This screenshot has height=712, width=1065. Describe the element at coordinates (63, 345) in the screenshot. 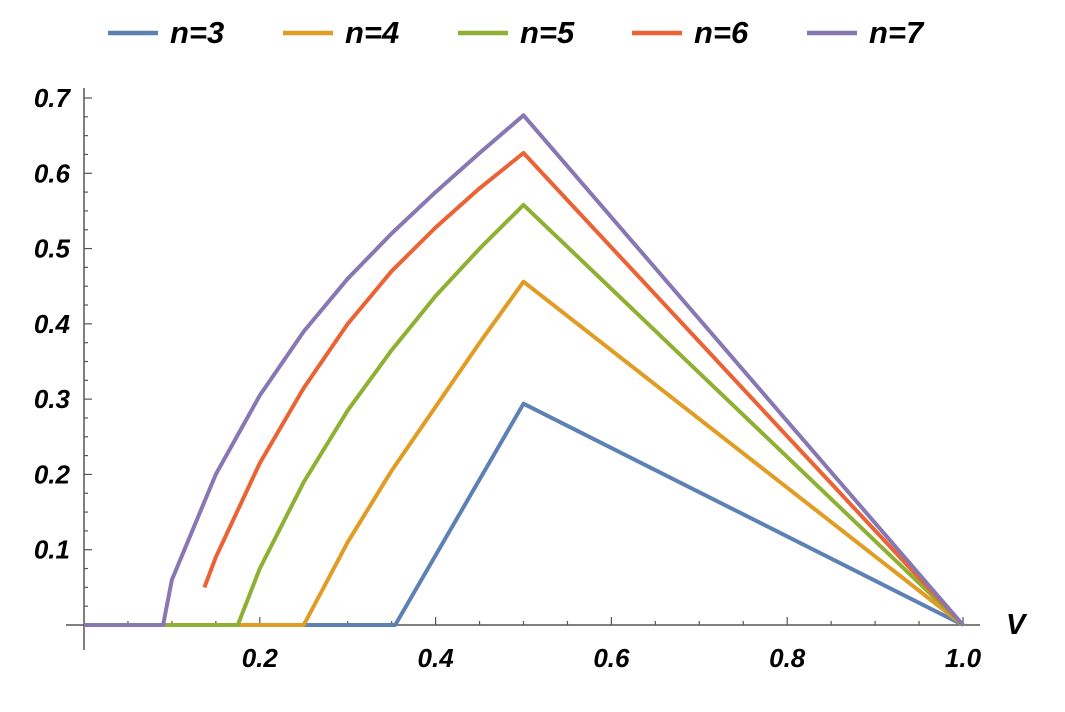

I see `y-ticks: 0.1 0.2 0.3 0.4 0.5 0.6 0.7` at that location.